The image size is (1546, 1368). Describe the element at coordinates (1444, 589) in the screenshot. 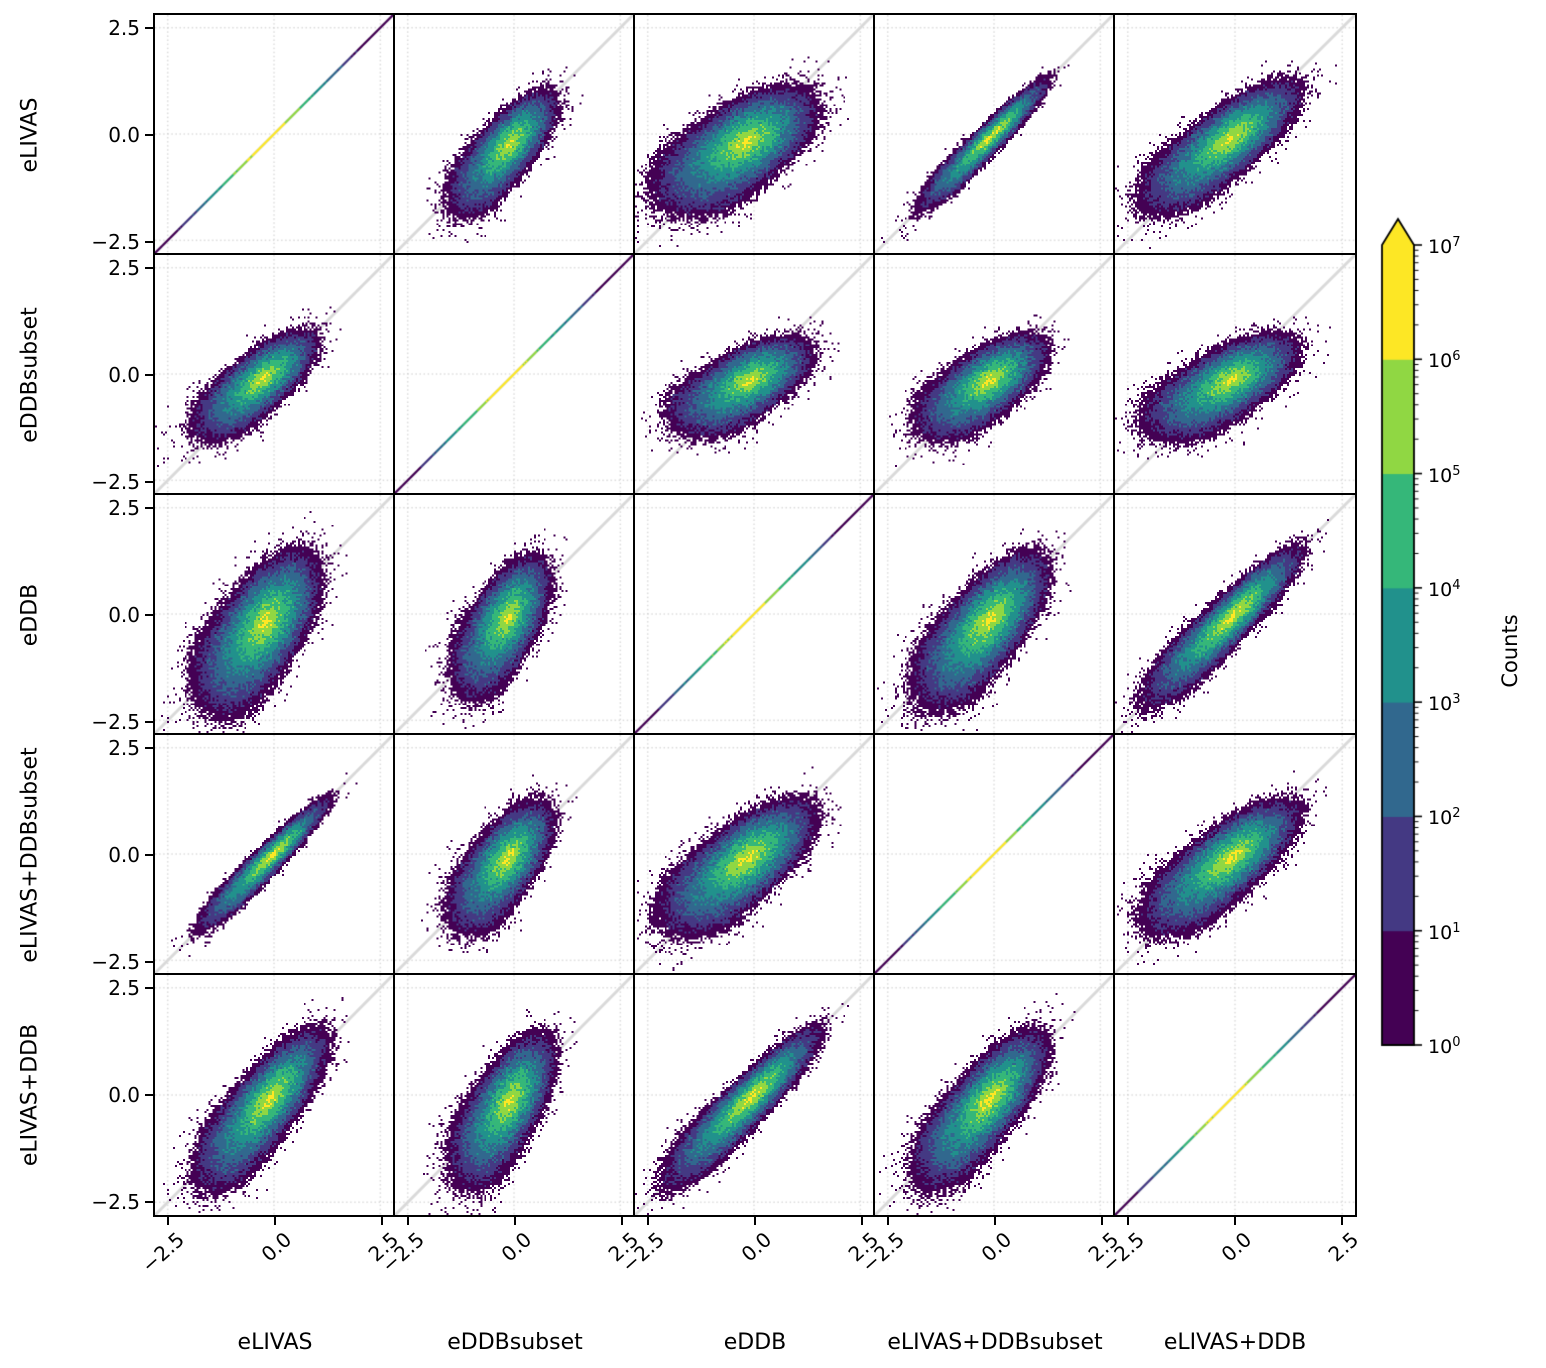

I see `colorbar-tick-label: 104` at that location.